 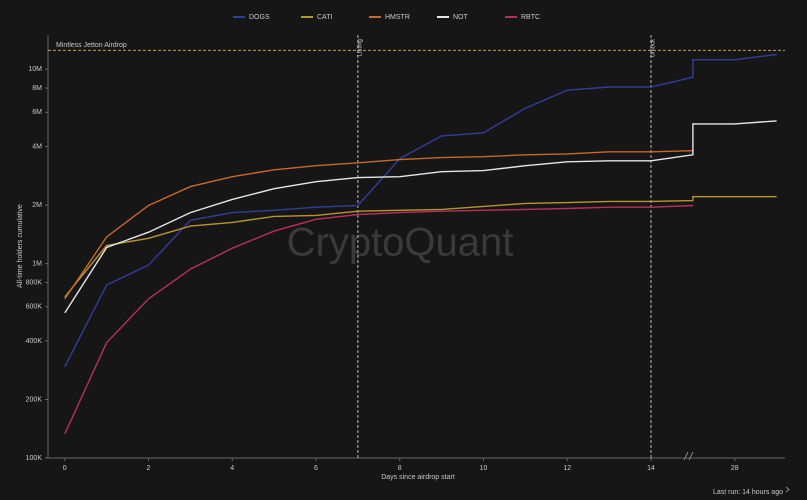 What do you see at coordinates (651, 468) in the screenshot?
I see `x-tick-label: 14` at bounding box center [651, 468].